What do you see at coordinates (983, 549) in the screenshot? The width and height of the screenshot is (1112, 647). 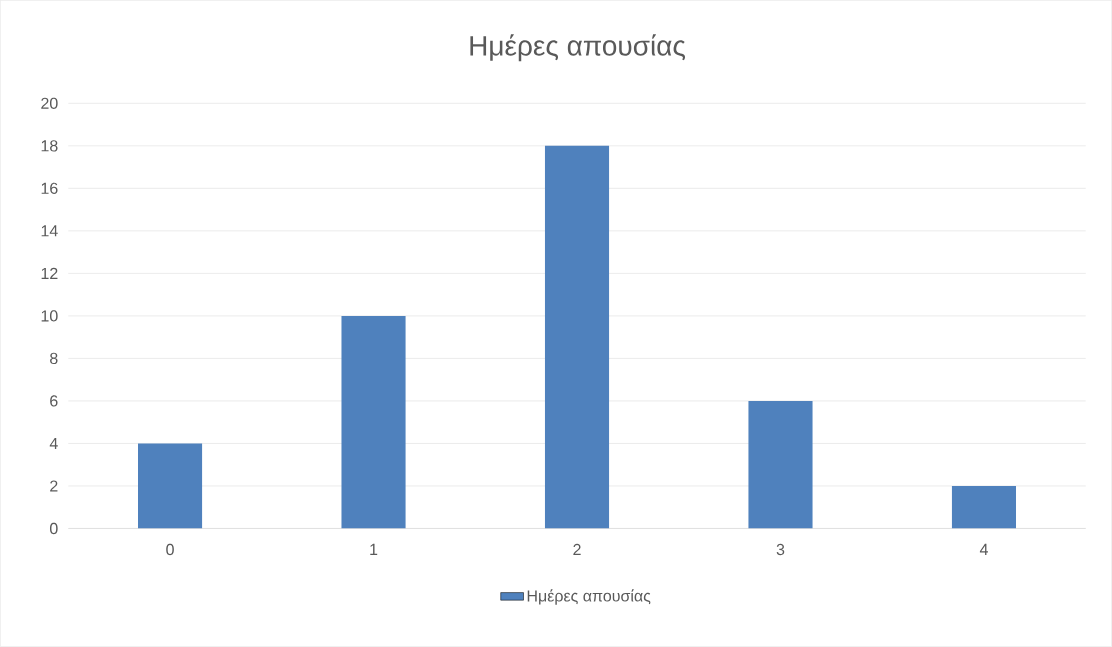 I see `x-tick-label: 4` at bounding box center [983, 549].